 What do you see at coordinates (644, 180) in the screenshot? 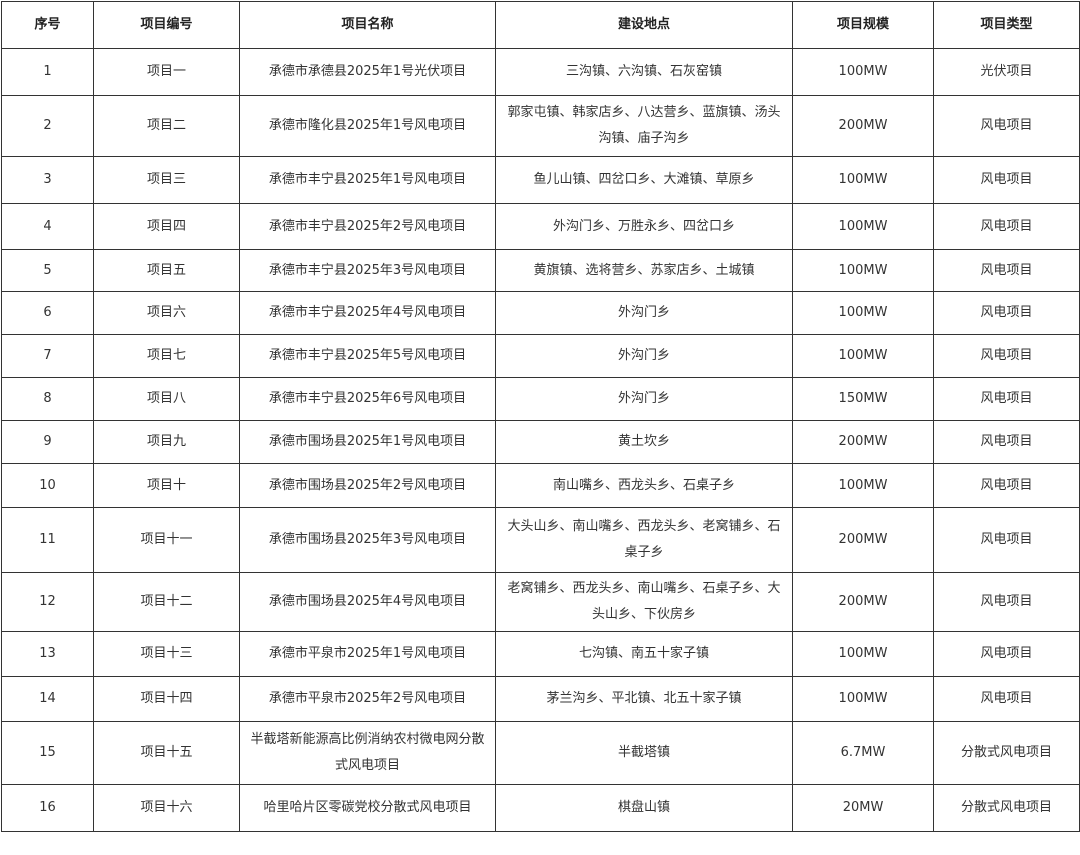
I see `cell-location: 鱼儿山镇、四岔口乡、大滩镇、草原乡` at bounding box center [644, 180].